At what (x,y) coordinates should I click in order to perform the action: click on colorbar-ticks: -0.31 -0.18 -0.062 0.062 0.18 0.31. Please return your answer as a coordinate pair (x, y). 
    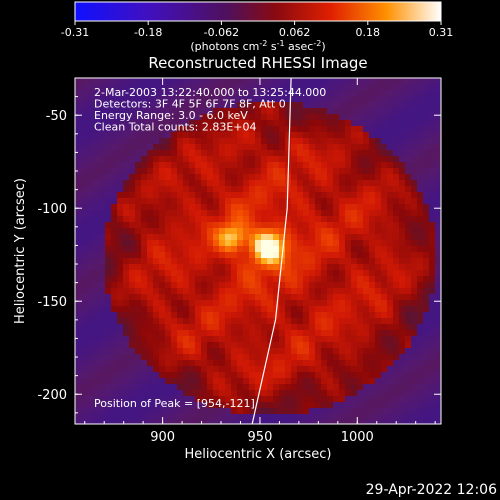
    Looking at the image, I should click on (257, 30).